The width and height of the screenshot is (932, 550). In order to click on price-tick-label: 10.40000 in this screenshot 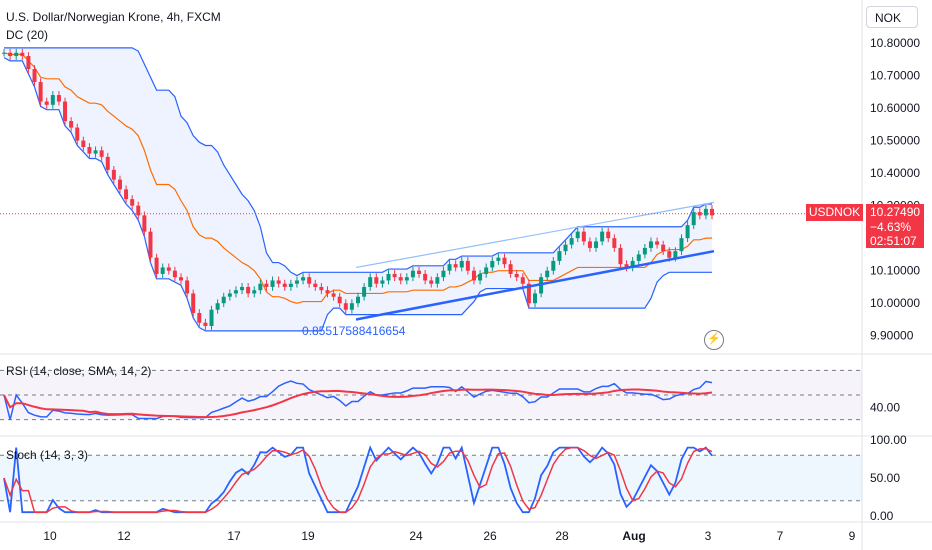, I will do `click(895, 173)`.